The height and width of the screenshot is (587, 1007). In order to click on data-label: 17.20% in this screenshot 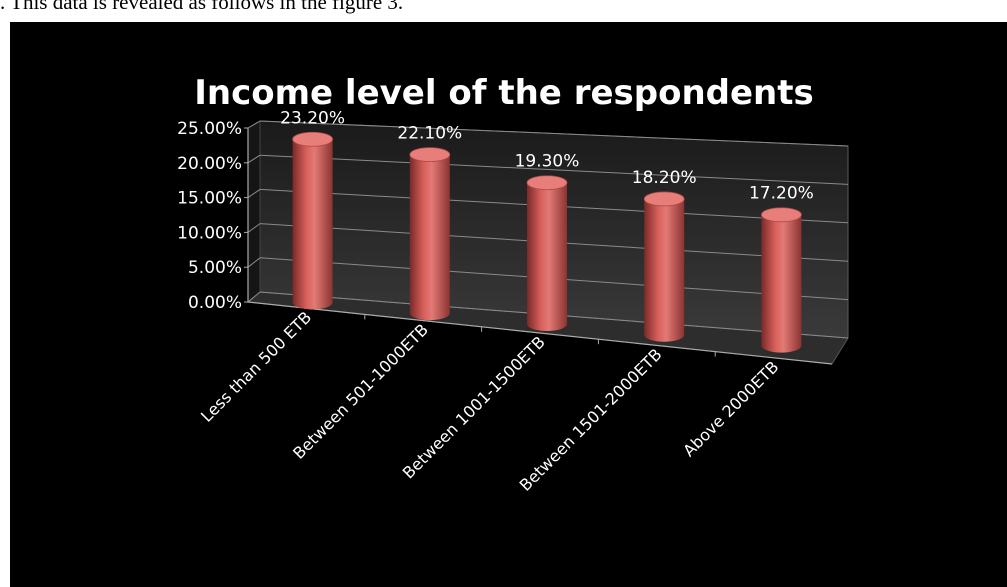, I will do `click(781, 194)`.